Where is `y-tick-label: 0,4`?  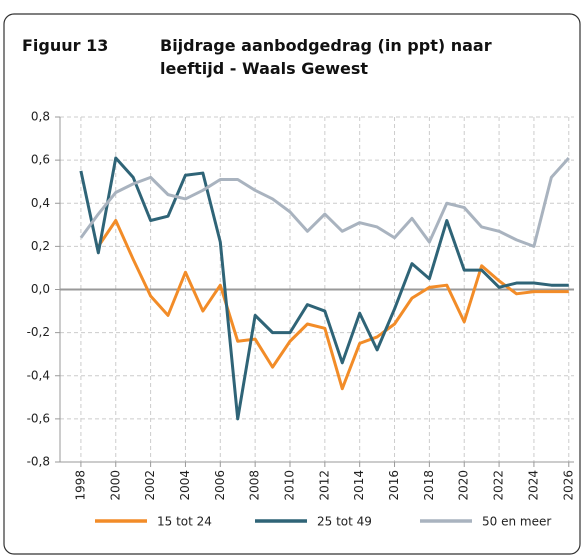 y-tick-label: 0,4 is located at coordinates (40, 203).